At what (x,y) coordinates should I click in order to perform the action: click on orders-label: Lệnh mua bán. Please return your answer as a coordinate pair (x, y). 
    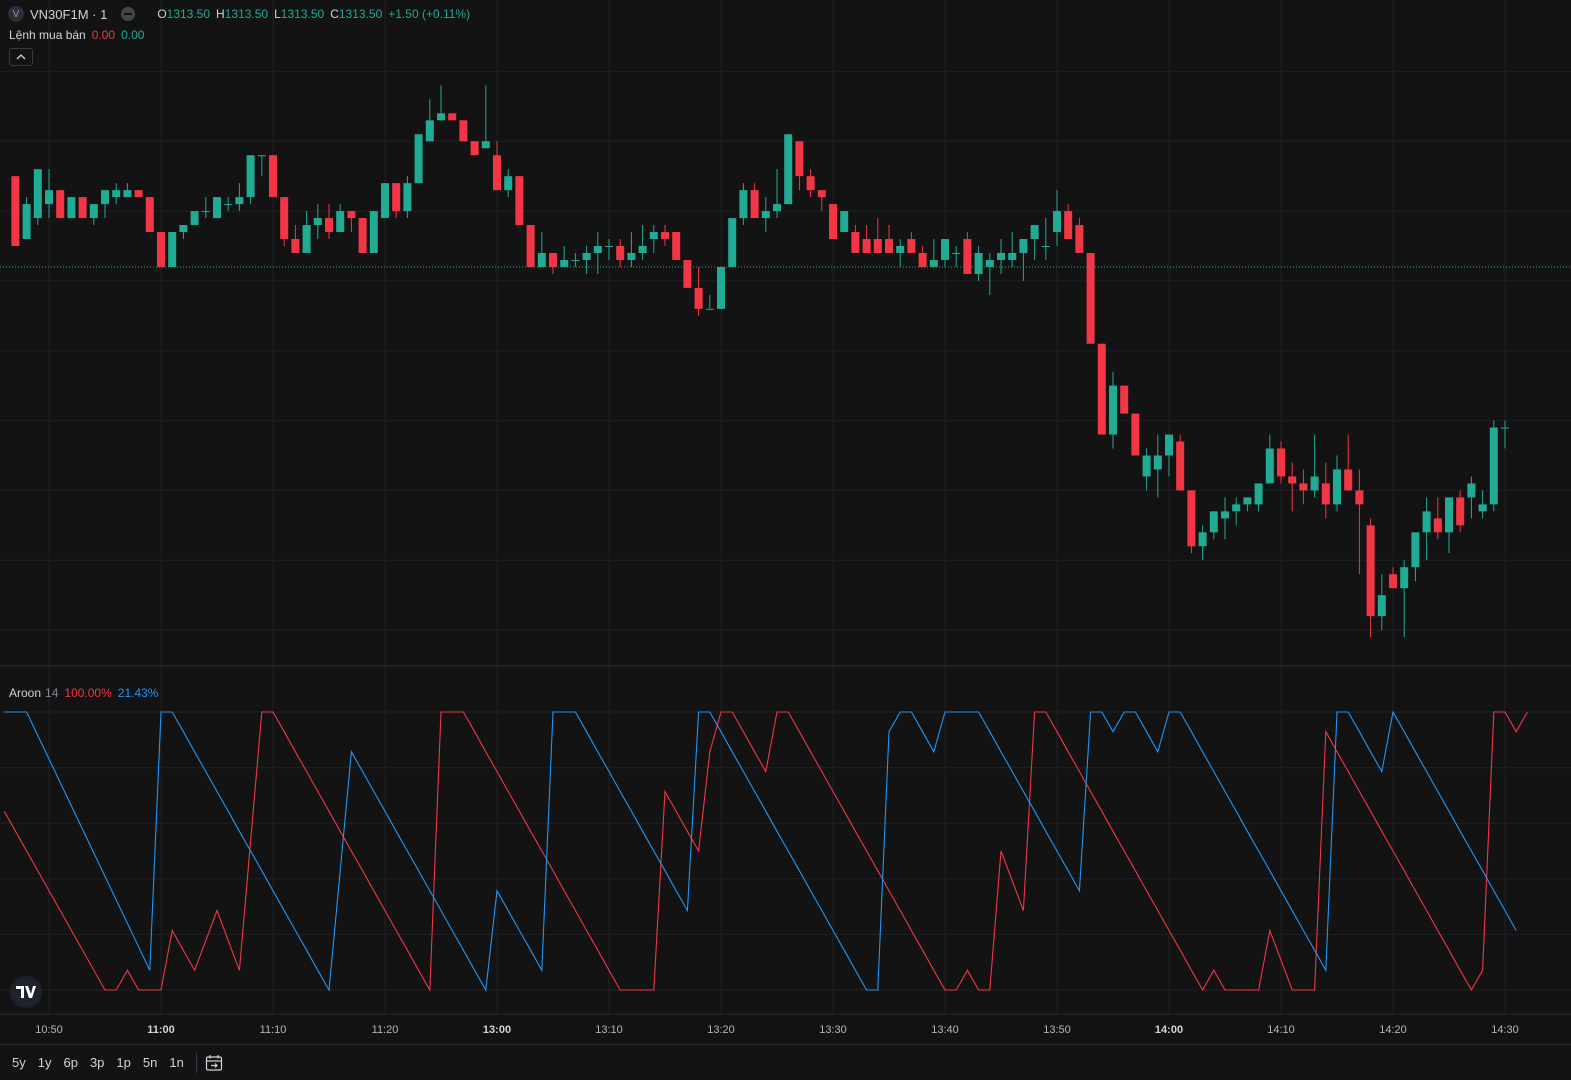
    Looking at the image, I should click on (47, 35).